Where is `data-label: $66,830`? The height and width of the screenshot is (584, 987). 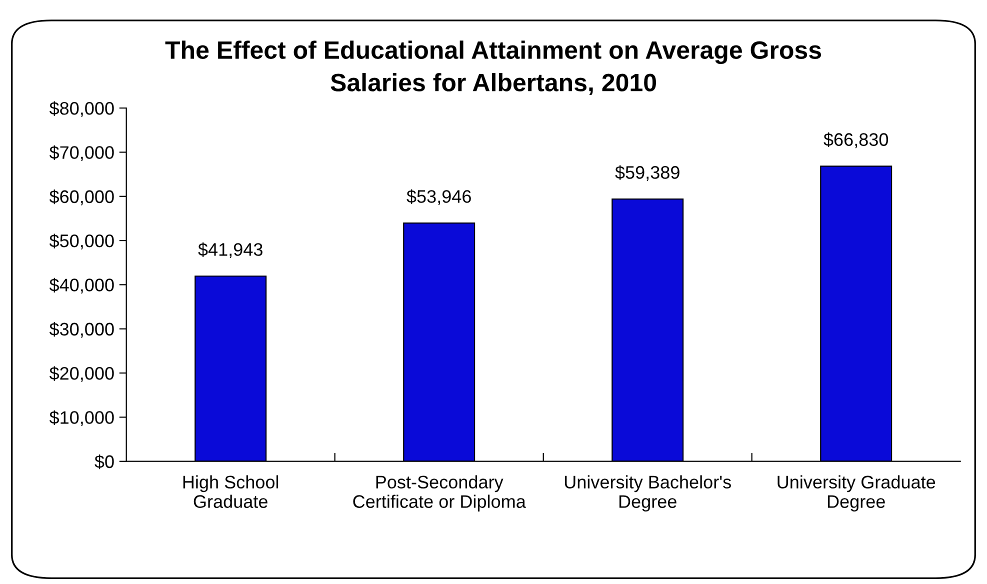
data-label: $66,830 is located at coordinates (856, 140).